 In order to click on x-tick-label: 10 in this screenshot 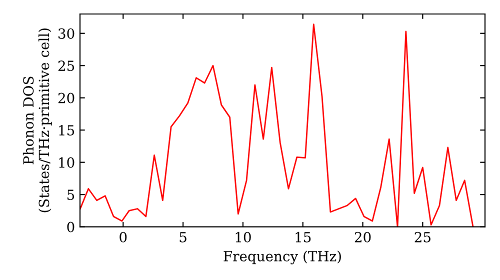, I will do `click(243, 237)`.